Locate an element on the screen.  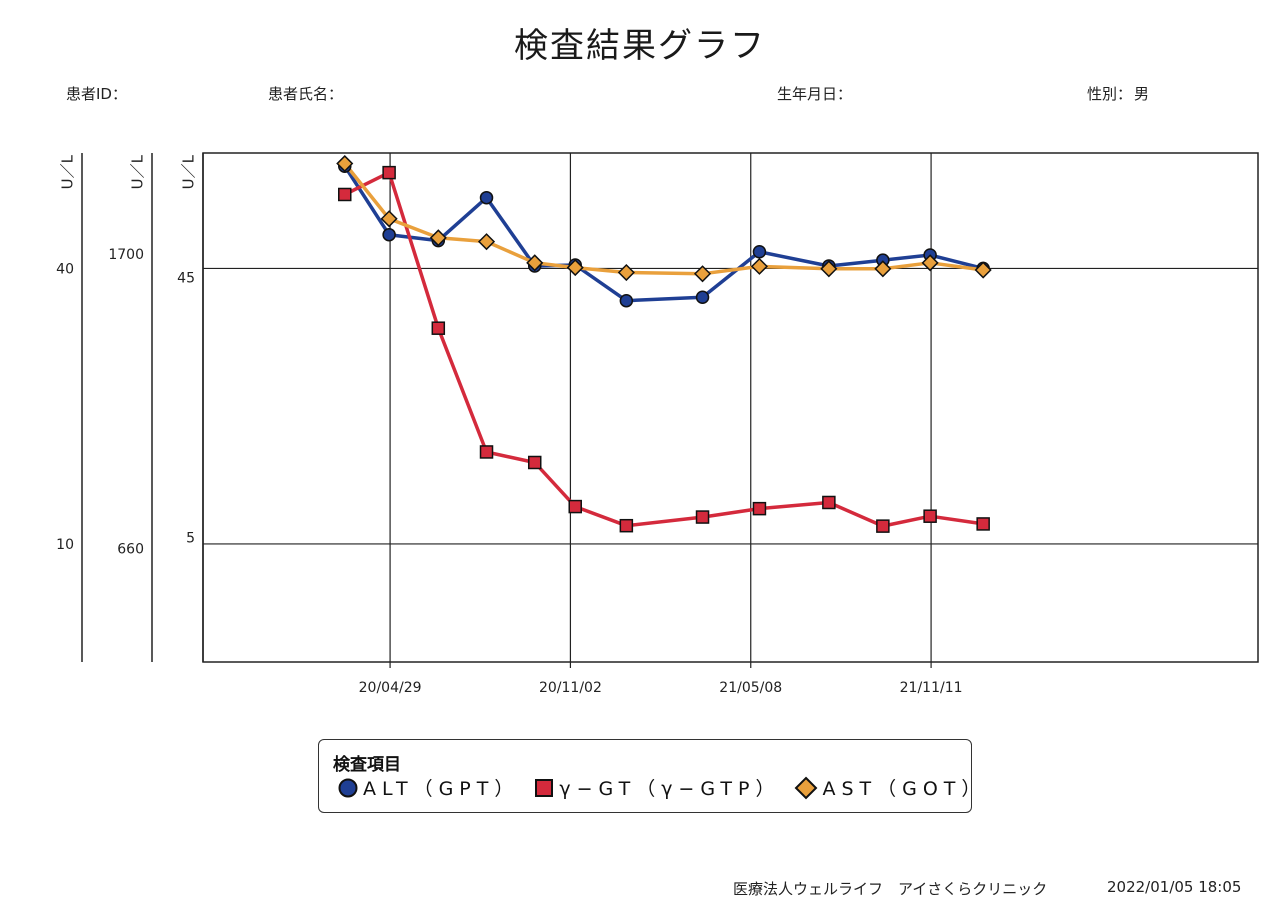
print-timestamp: 2022/01/05 18:05 is located at coordinates (1174, 887).